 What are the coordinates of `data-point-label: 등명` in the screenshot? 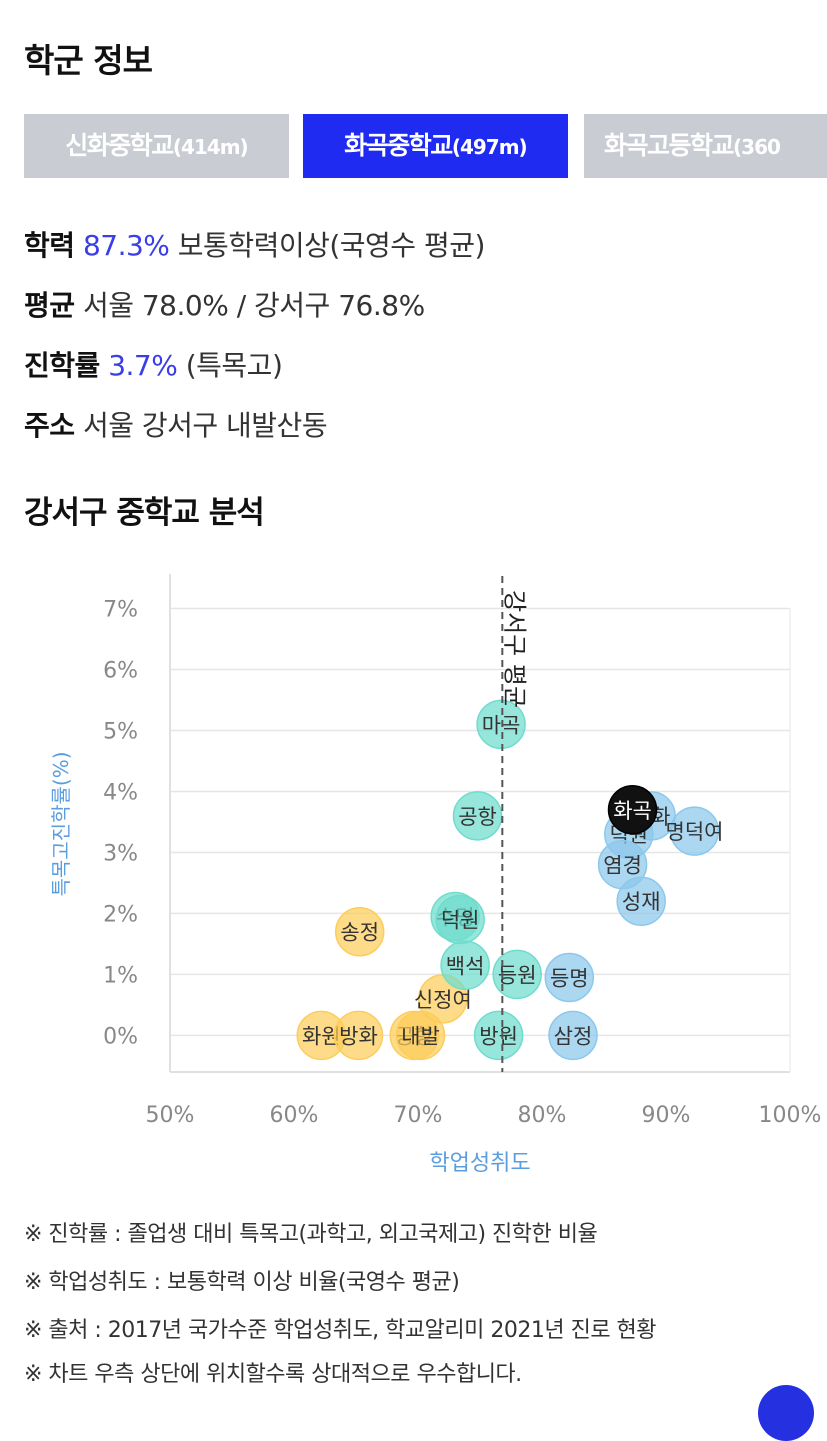 It's located at (569, 978).